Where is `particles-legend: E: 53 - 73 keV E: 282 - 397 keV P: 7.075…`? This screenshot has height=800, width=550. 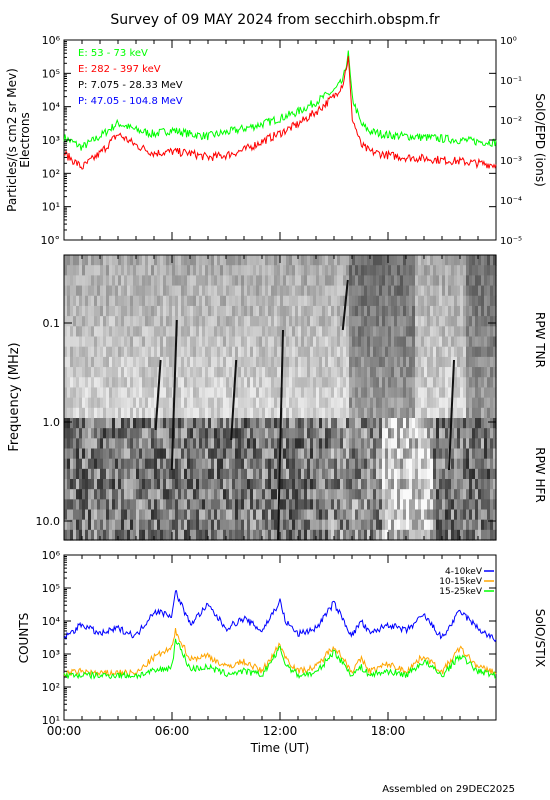
particles-legend: E: 53 - 73 keV E: 282 - 397 keV P: 7.075… is located at coordinates (130, 77).